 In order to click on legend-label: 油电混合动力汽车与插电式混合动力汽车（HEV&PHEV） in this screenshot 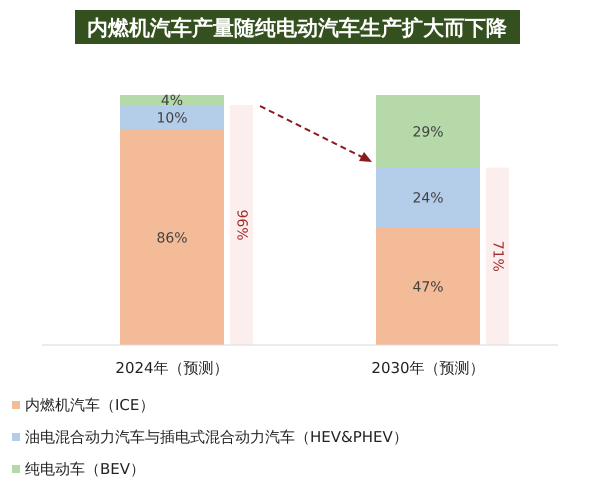, I will do `click(216, 437)`.